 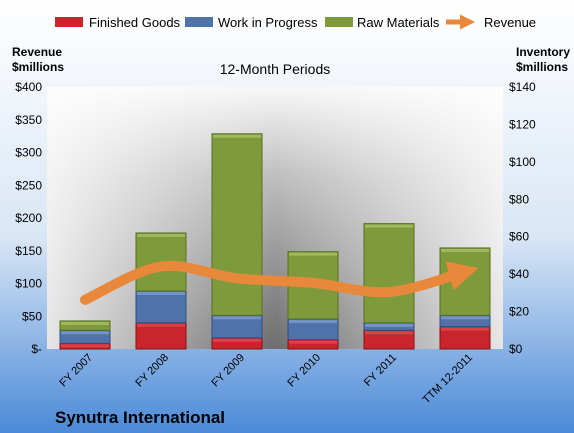 What do you see at coordinates (135, 22) in the screenshot?
I see `legend-label-finished-goods: Finished Goods` at bounding box center [135, 22].